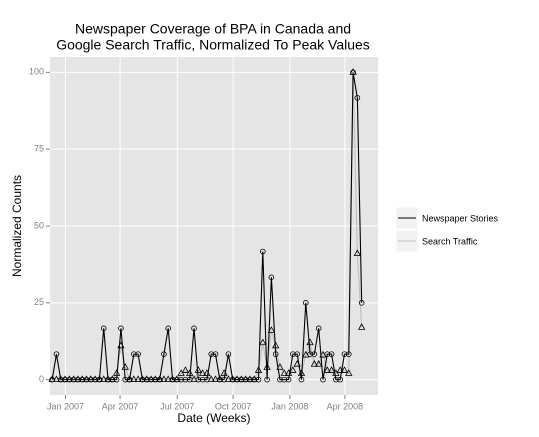  I want to click on y-tick-label: 50, so click(39, 225).